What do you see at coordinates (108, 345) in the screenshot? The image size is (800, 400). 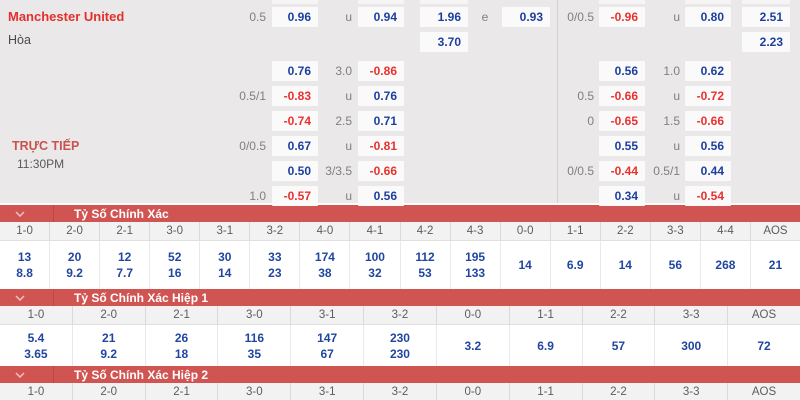 I see `score-odds-cell: 21 9.2` at bounding box center [108, 345].